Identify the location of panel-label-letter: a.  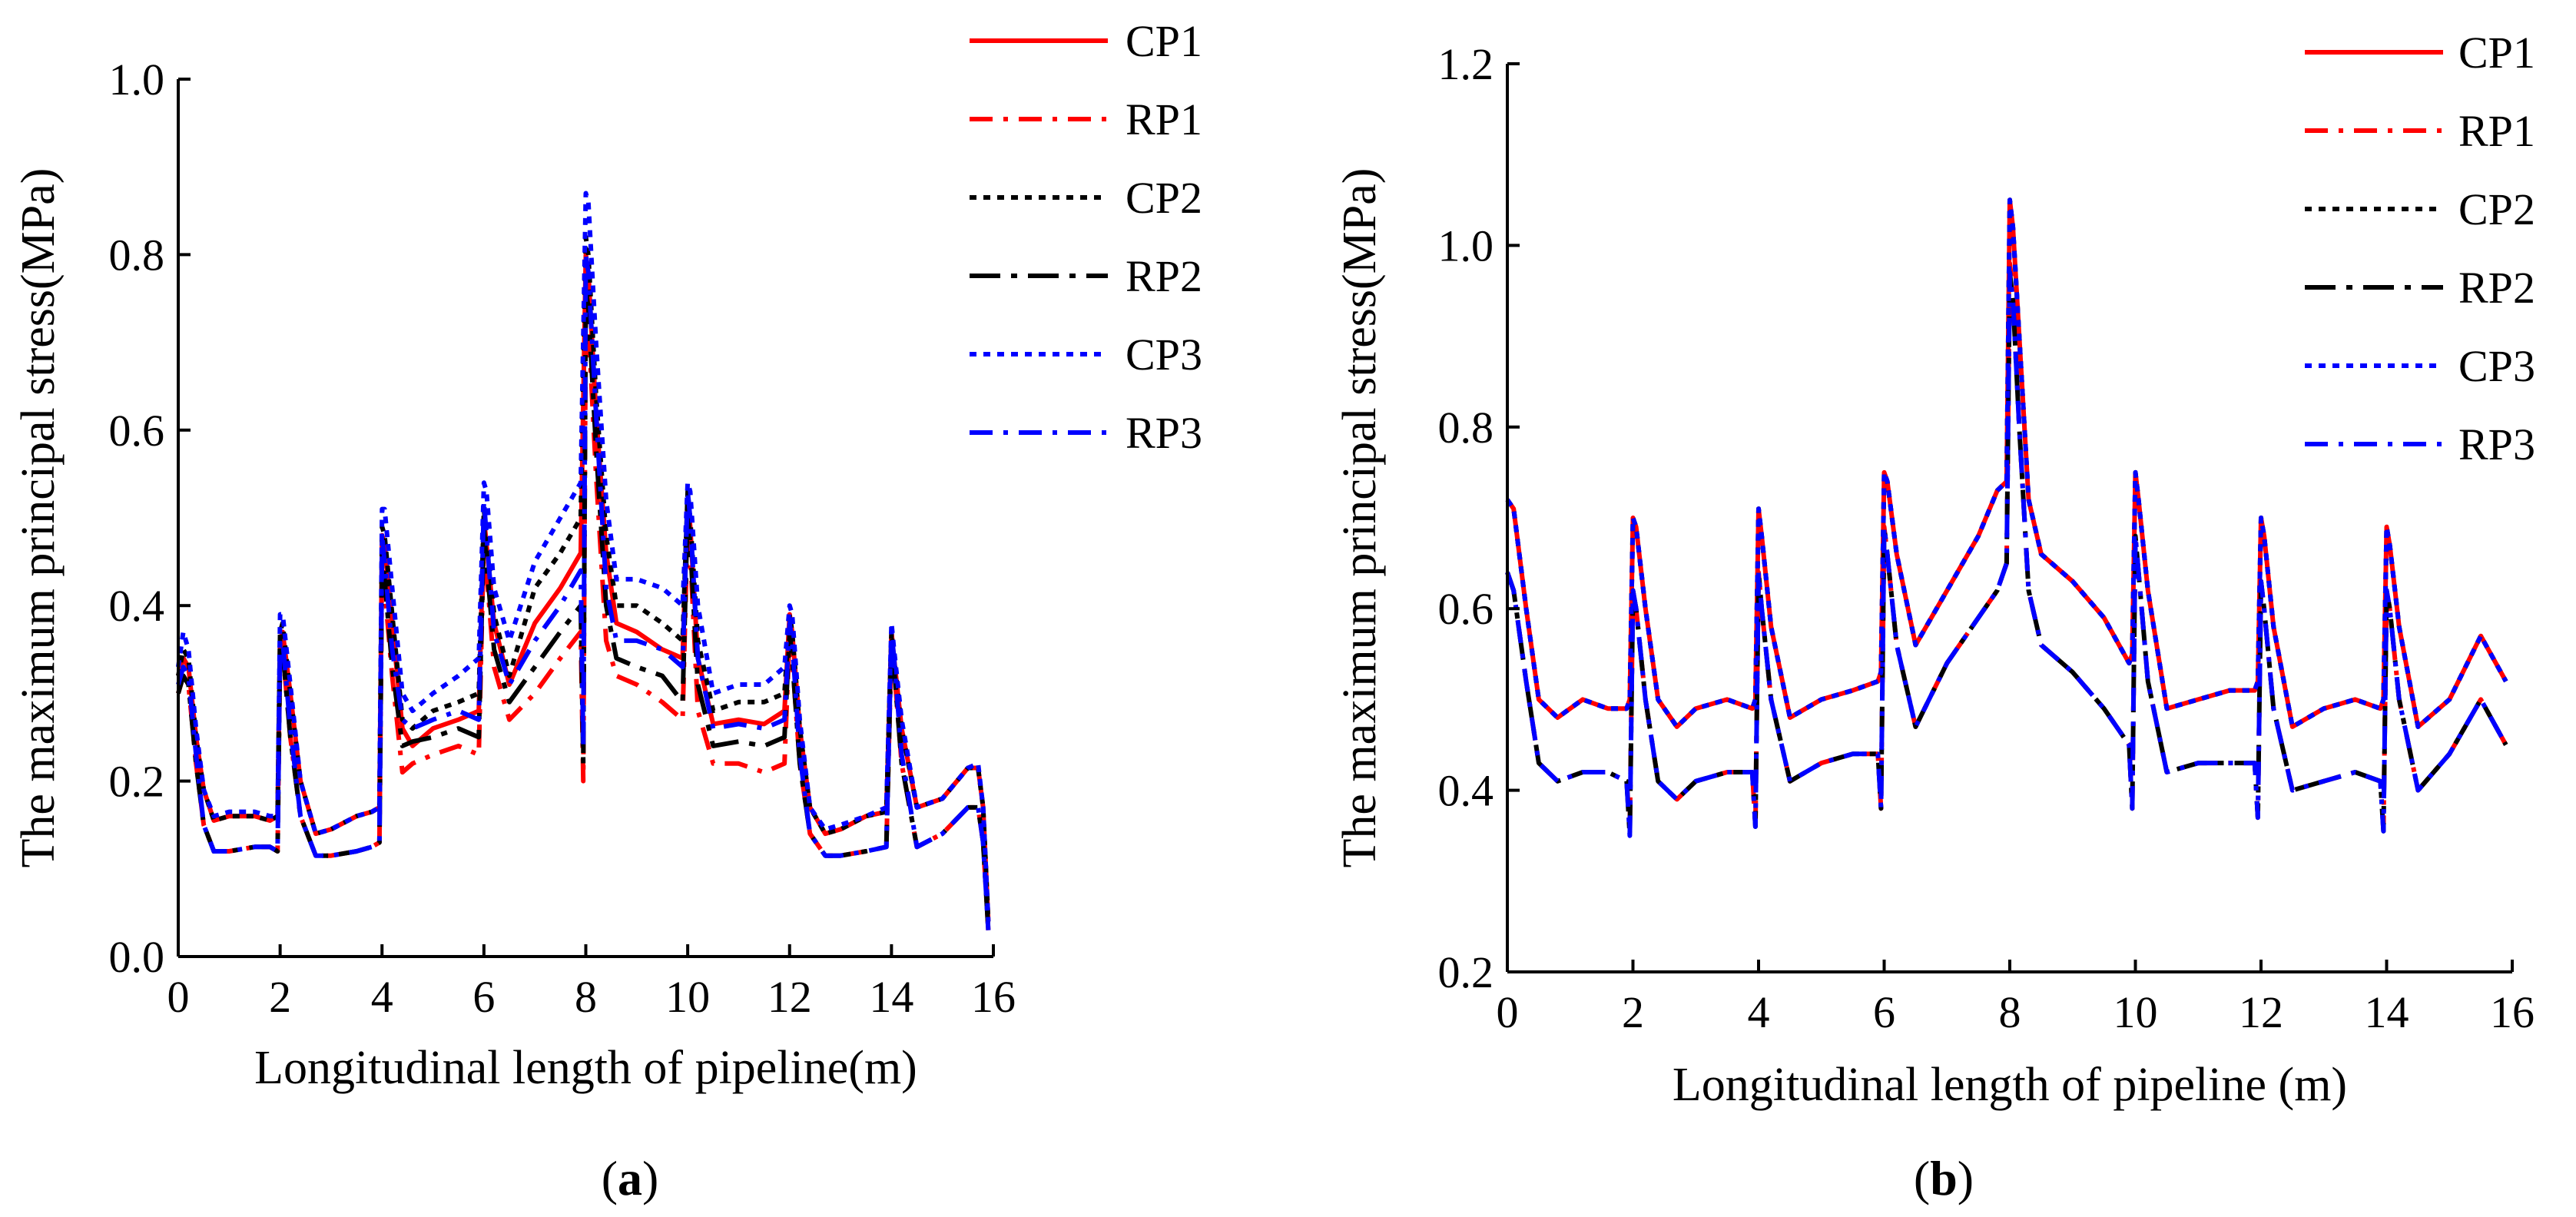
(630, 1178).